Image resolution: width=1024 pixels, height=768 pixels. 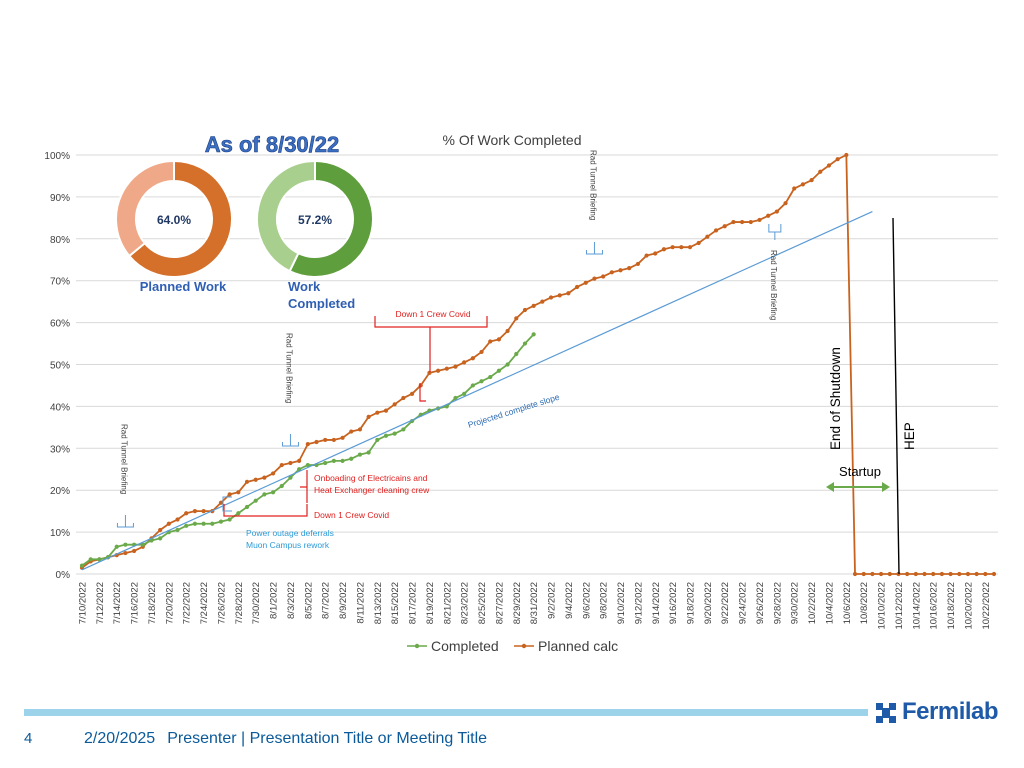 What do you see at coordinates (60, 449) in the screenshot?
I see `y-tick-label: 30%` at bounding box center [60, 449].